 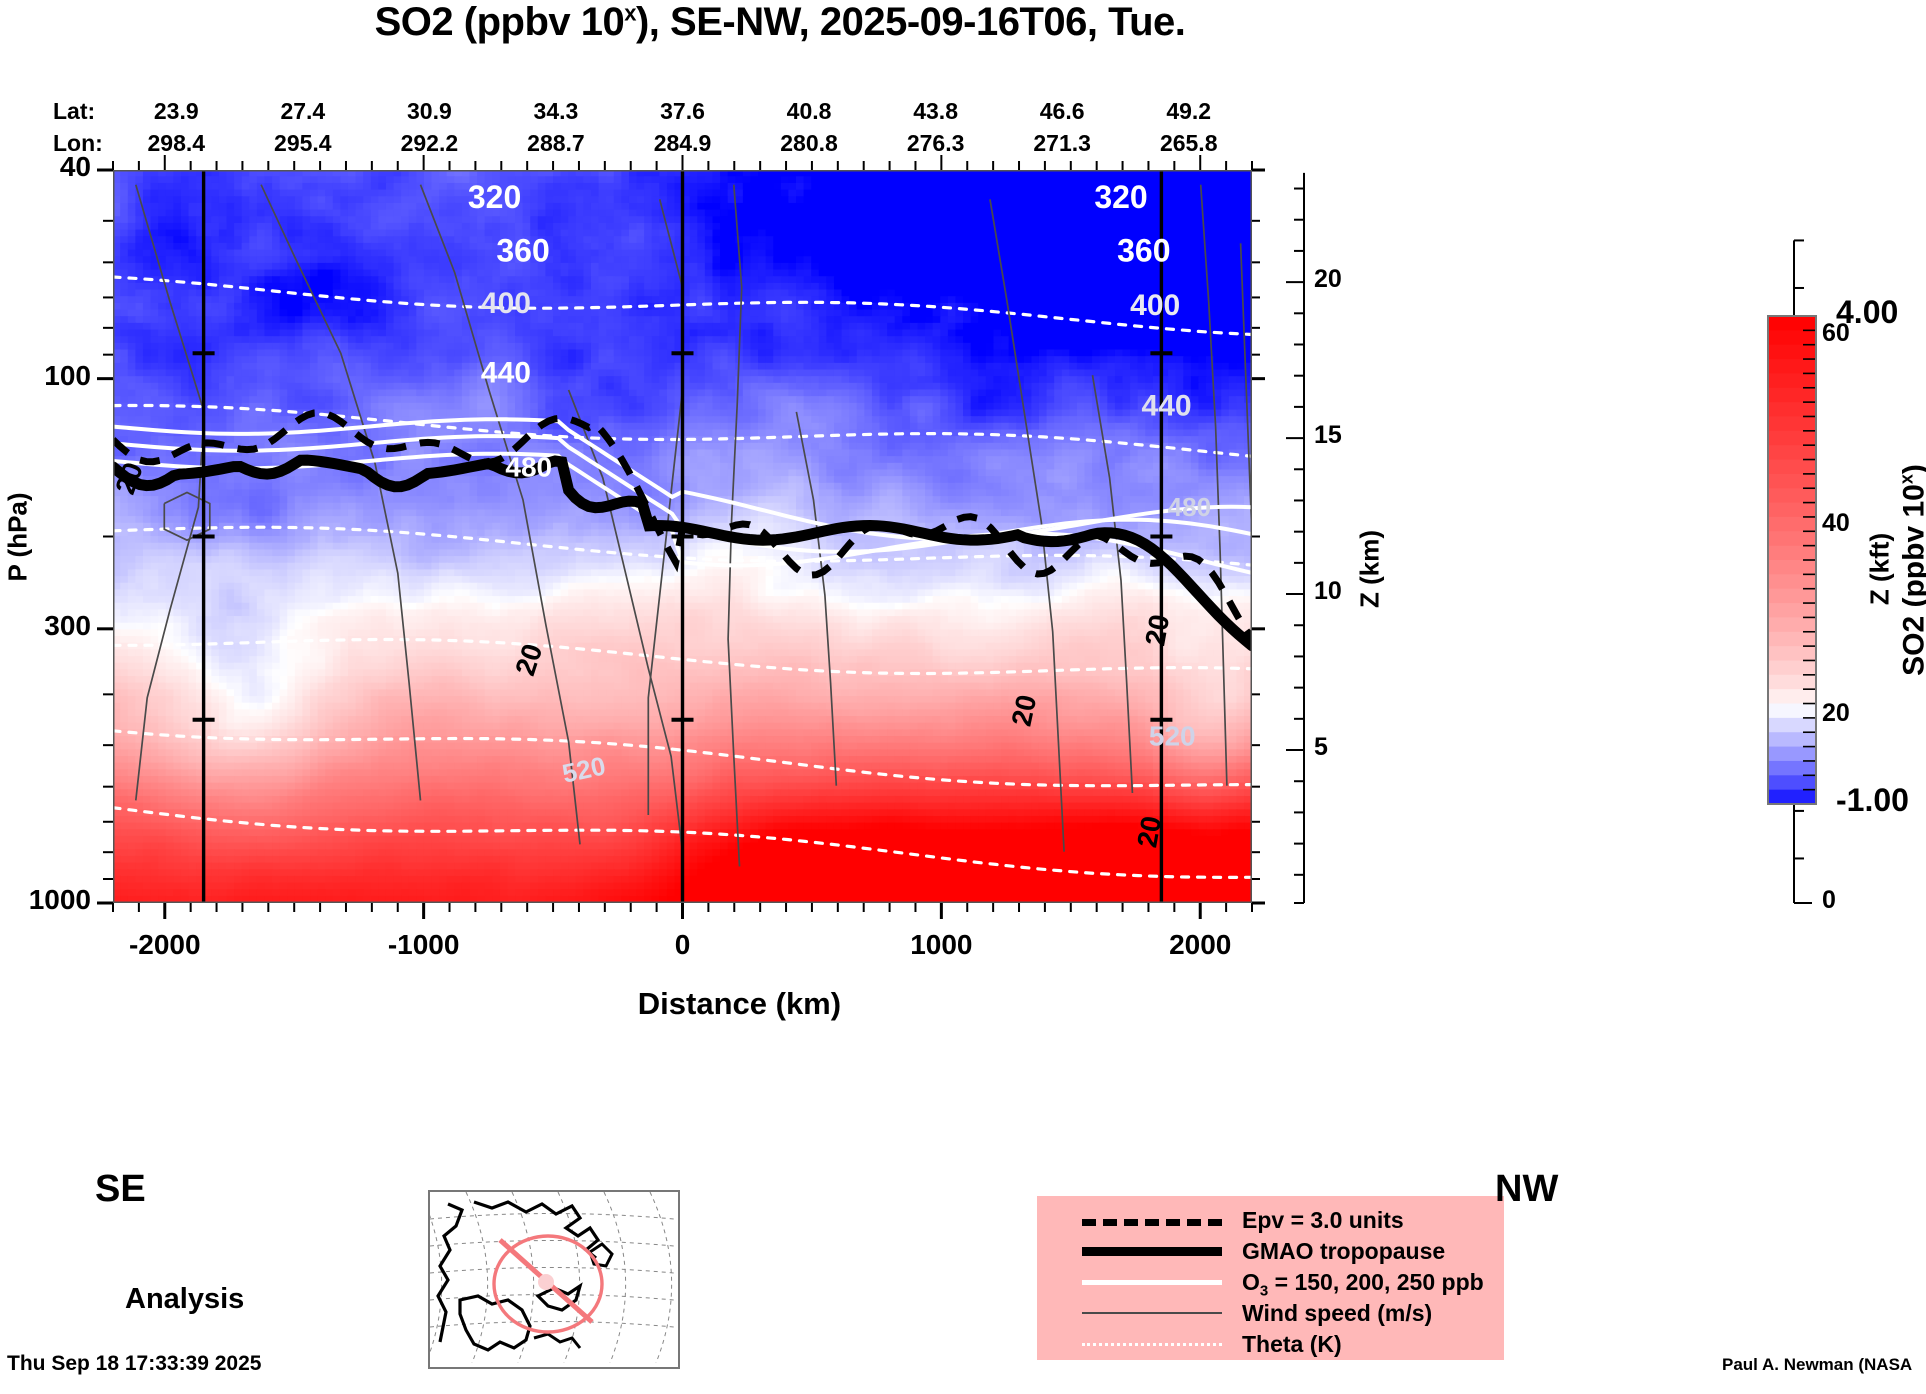 What do you see at coordinates (1376, 1282) in the screenshot?
I see `legend-label-part: = 150, 200, 250 ppb` at bounding box center [1376, 1282].